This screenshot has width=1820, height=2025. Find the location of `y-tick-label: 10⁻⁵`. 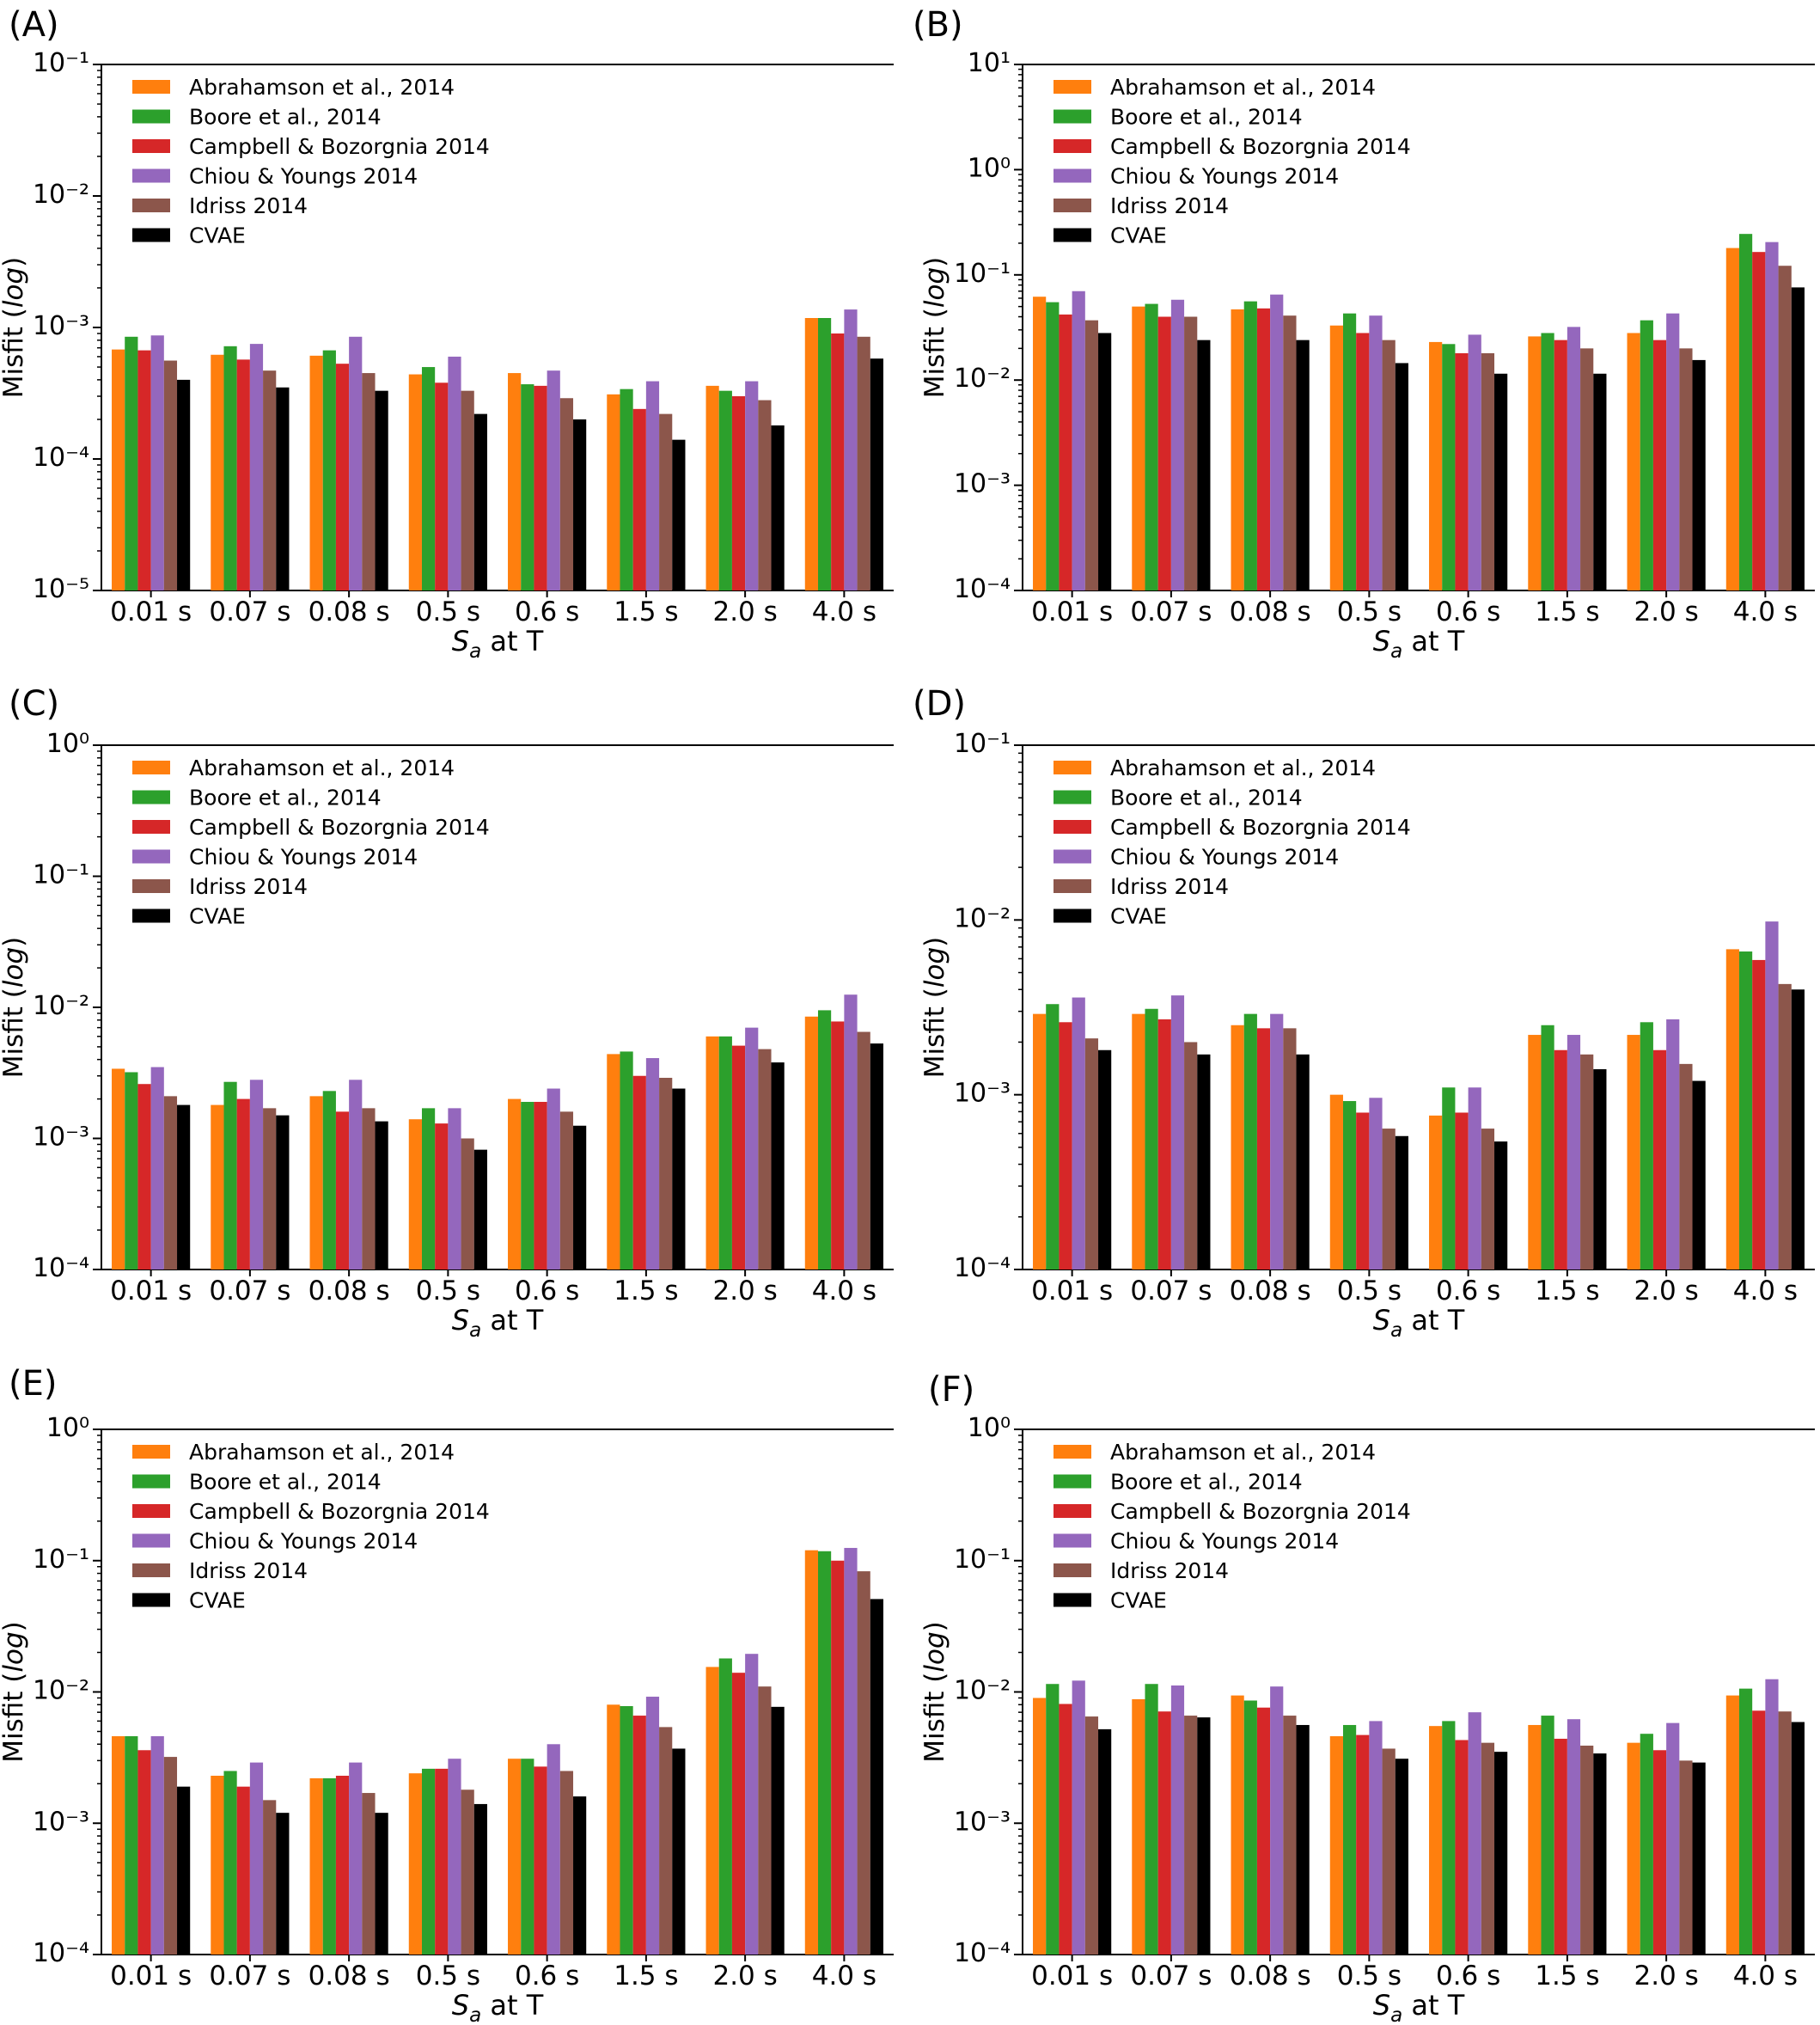

y-tick-label: 10⁻⁵ is located at coordinates (61, 589).